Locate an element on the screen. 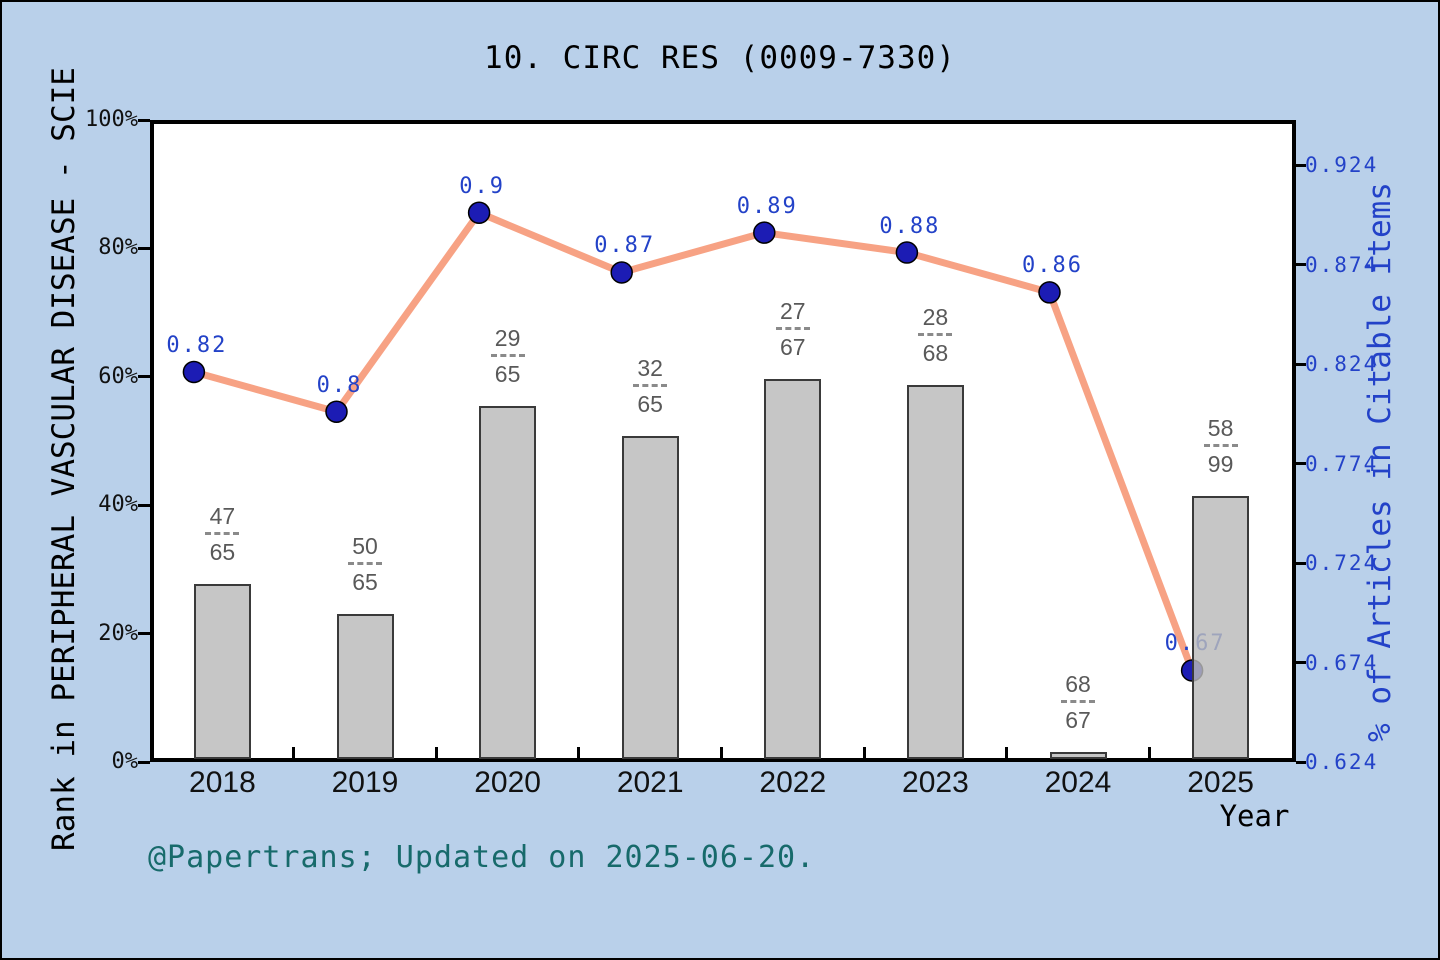  watermark-caption: @Papertrans; Updated on 2025-06-20. is located at coordinates (482, 857).